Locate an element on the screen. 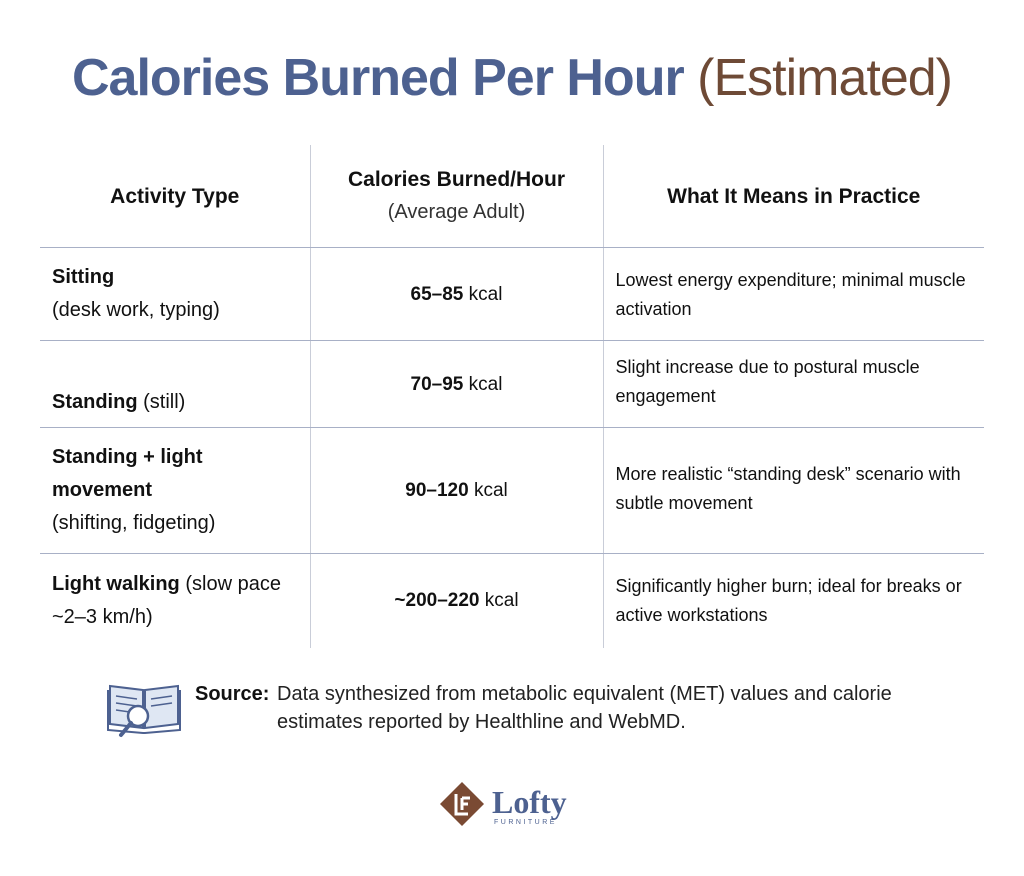 This screenshot has width=1024, height=876. header-title: What It Means in Practice is located at coordinates (794, 196).